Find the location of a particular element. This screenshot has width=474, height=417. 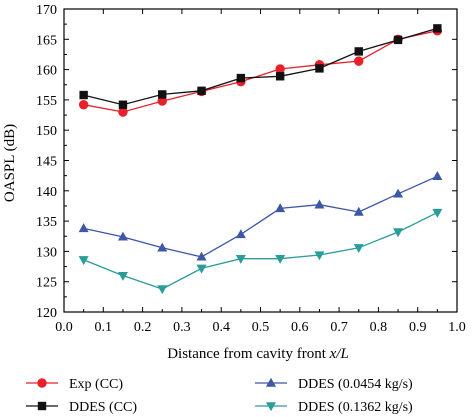

x-tick-label: 0.5 is located at coordinates (261, 327).